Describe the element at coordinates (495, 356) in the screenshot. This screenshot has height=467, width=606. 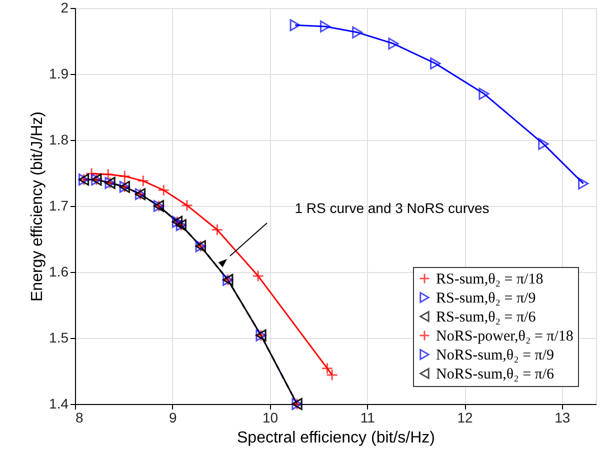
I see `legend-label: NoRS-sum,θ₂ = π/9` at that location.